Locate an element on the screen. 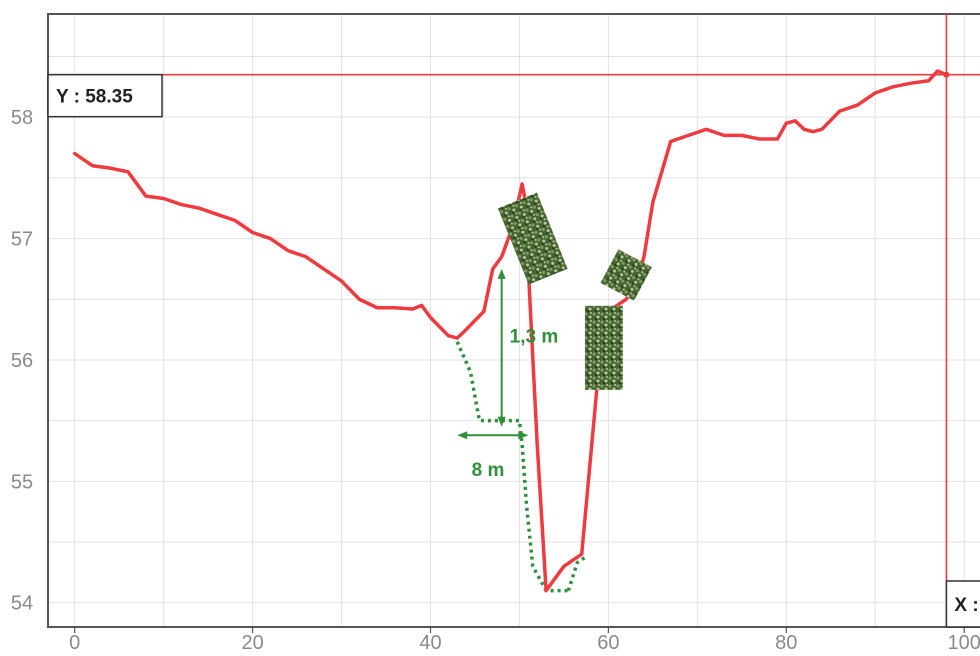  x-tick-label: 40 is located at coordinates (430, 641).